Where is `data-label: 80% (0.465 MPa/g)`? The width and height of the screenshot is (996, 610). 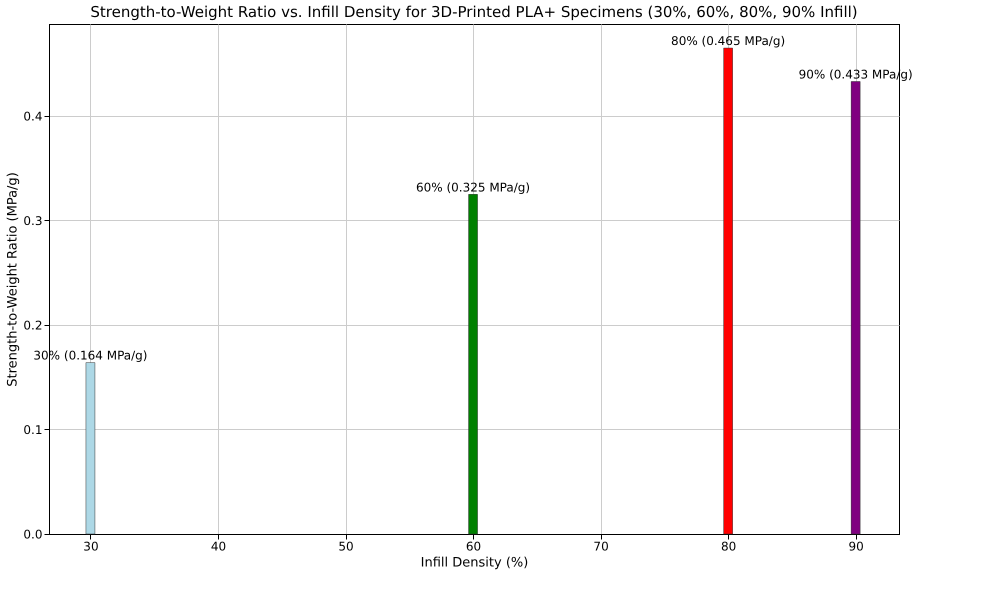
data-label: 80% (0.465 MPa/g) is located at coordinates (728, 41).